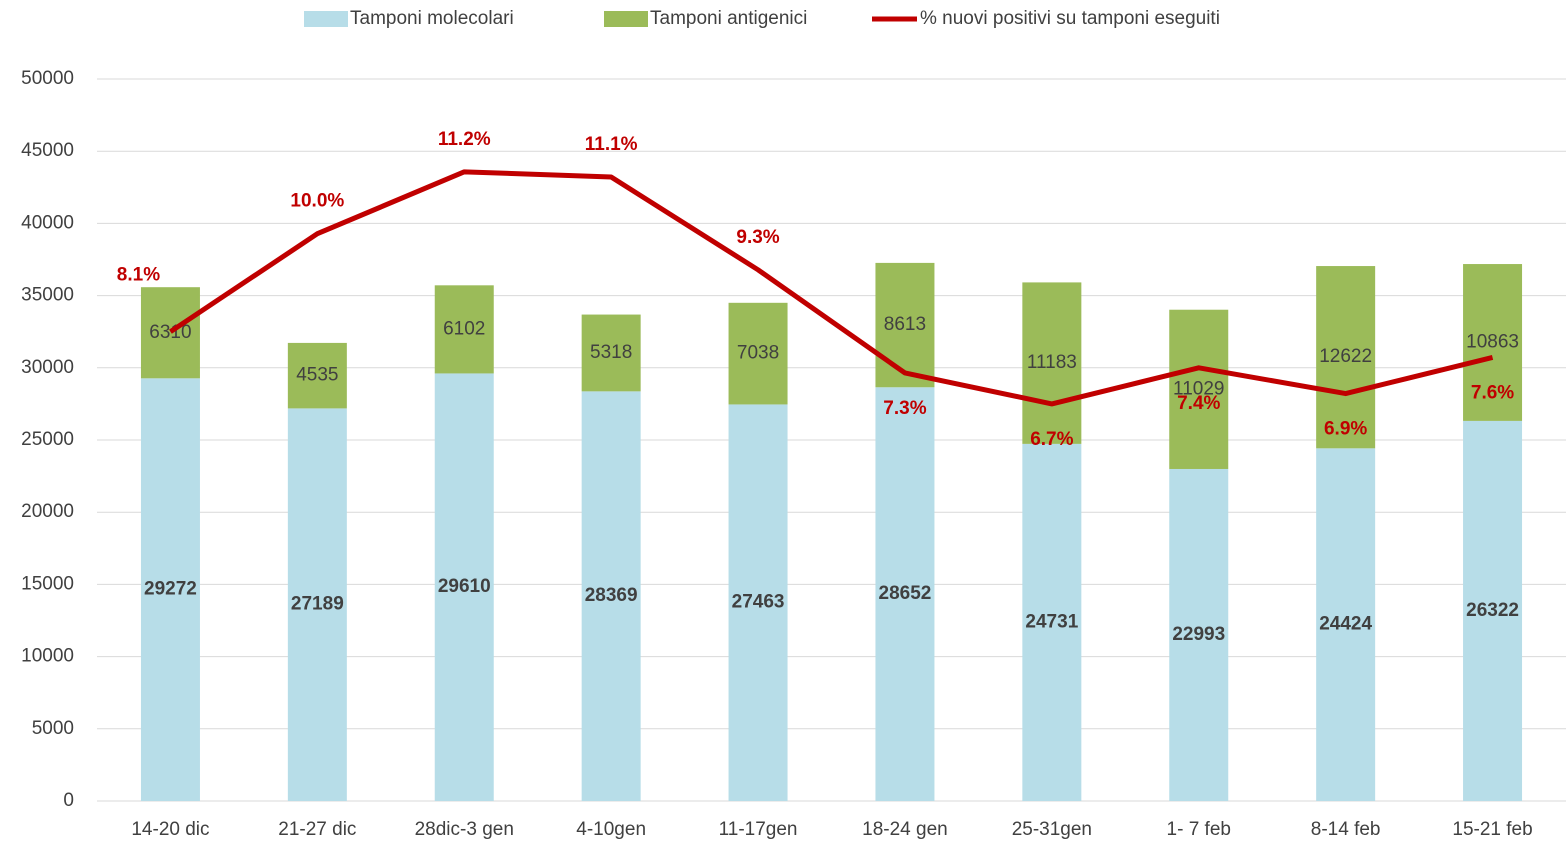 This screenshot has height=843, width=1566. What do you see at coordinates (317, 829) in the screenshot?
I see `x-tick-label: 21-27 dic` at bounding box center [317, 829].